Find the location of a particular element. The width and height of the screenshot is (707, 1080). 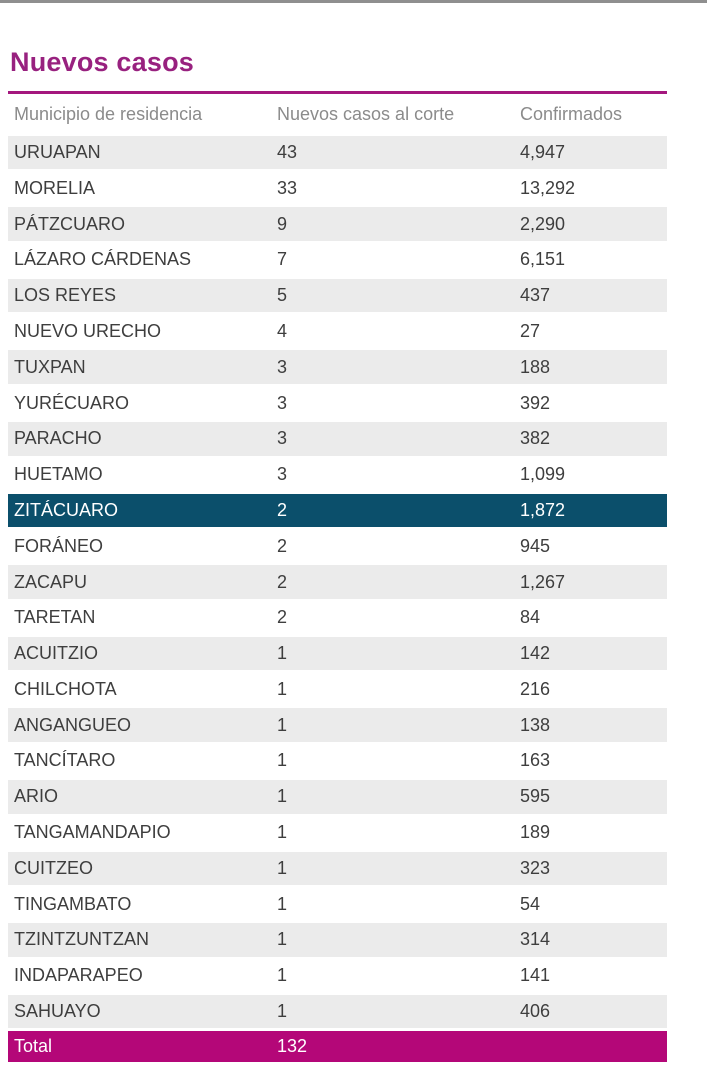

cell-municipio: PÁTZCUARO is located at coordinates (70, 223).